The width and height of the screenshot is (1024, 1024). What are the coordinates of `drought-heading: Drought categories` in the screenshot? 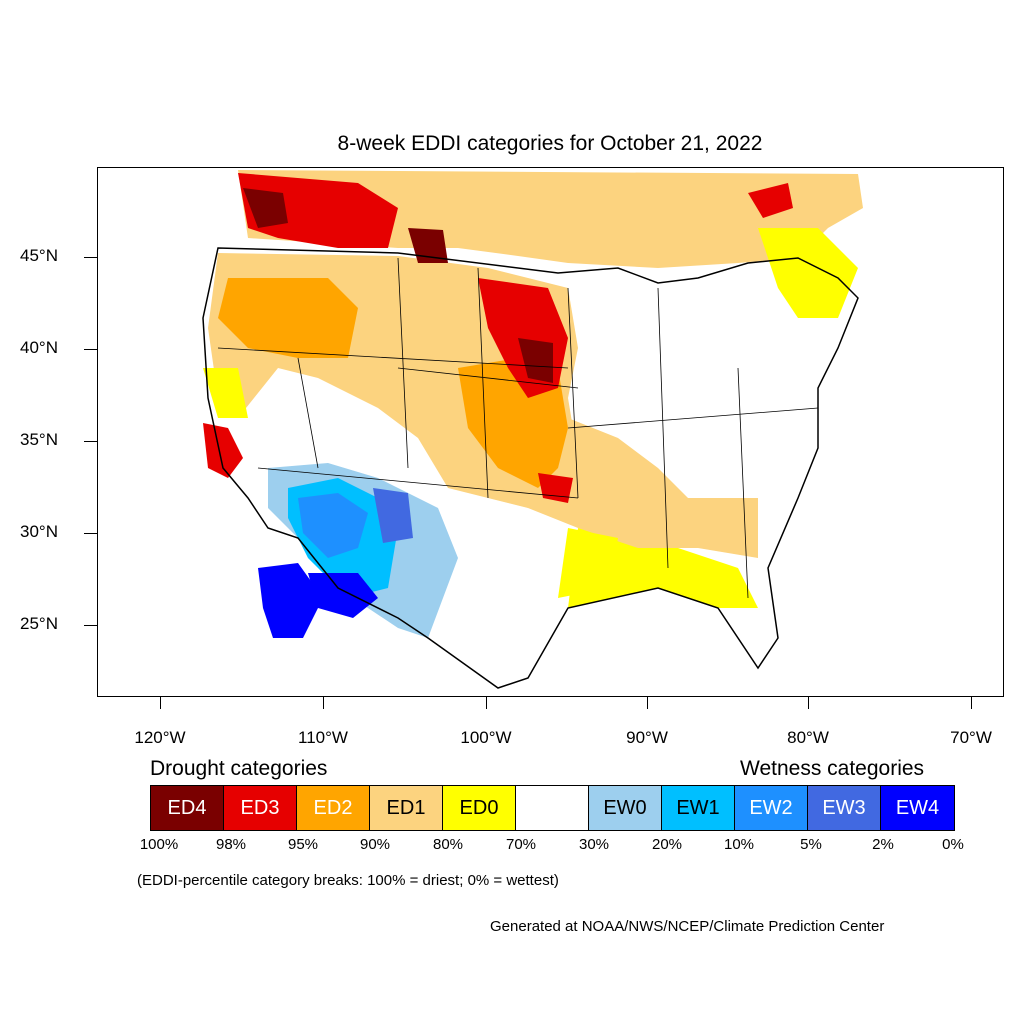 It's located at (239, 768).